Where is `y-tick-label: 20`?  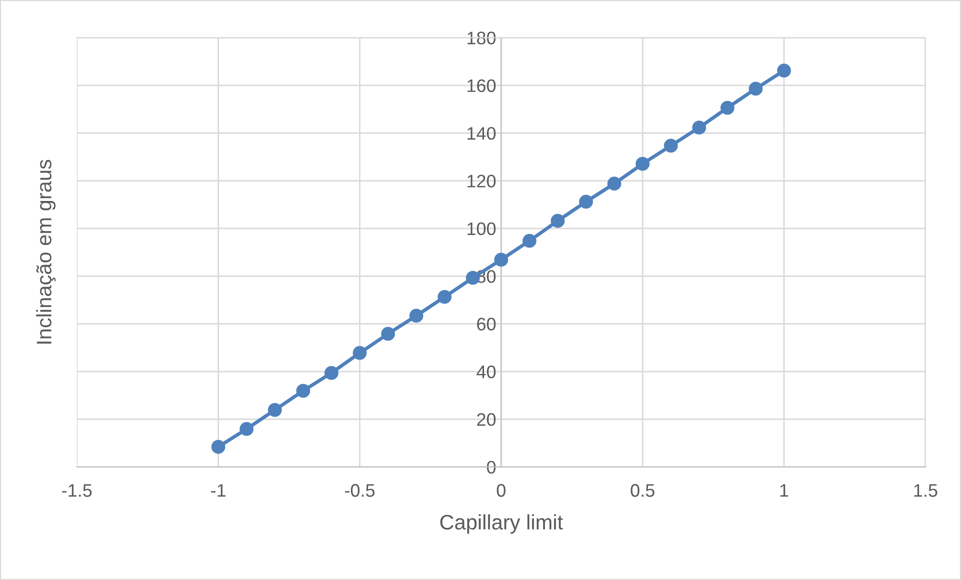 y-tick-label: 20 is located at coordinates (486, 419).